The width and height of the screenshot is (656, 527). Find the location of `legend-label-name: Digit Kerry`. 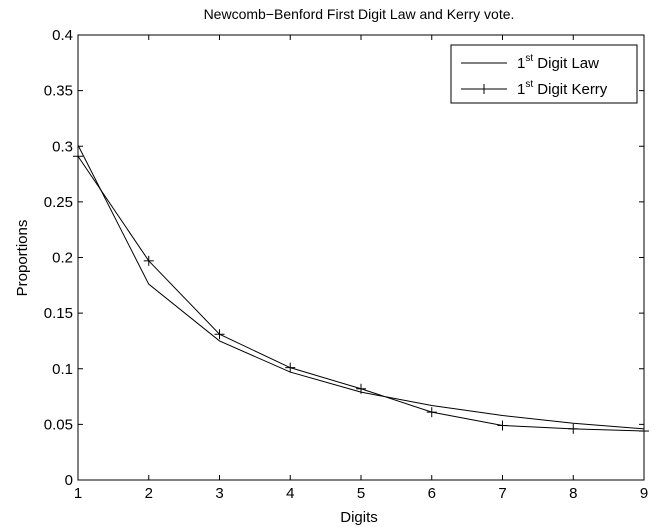

legend-label-name: Digit Kerry is located at coordinates (570, 89).